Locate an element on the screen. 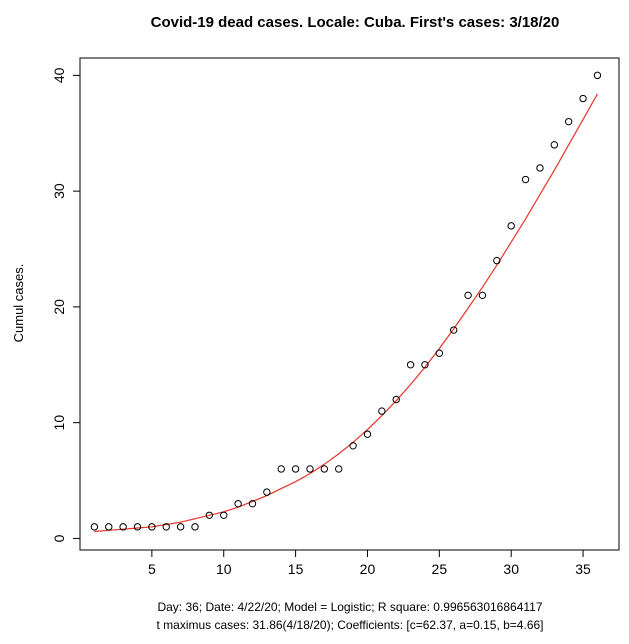 The image size is (629, 644). x-tick-label: 10 is located at coordinates (224, 569).